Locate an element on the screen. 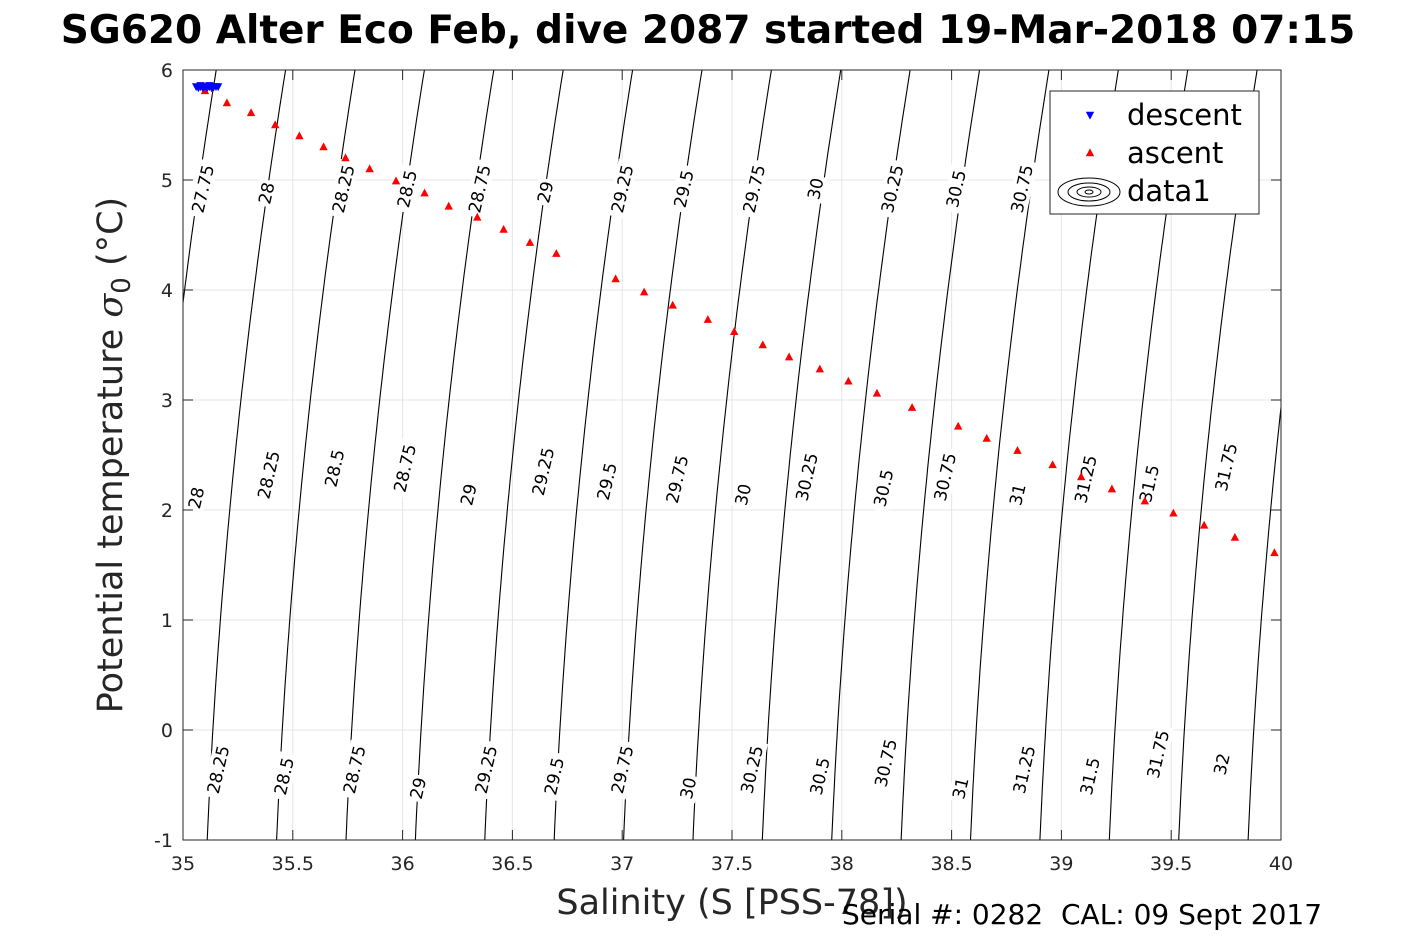 The width and height of the screenshot is (1417, 945). legend-box is located at coordinates (1154, 152).